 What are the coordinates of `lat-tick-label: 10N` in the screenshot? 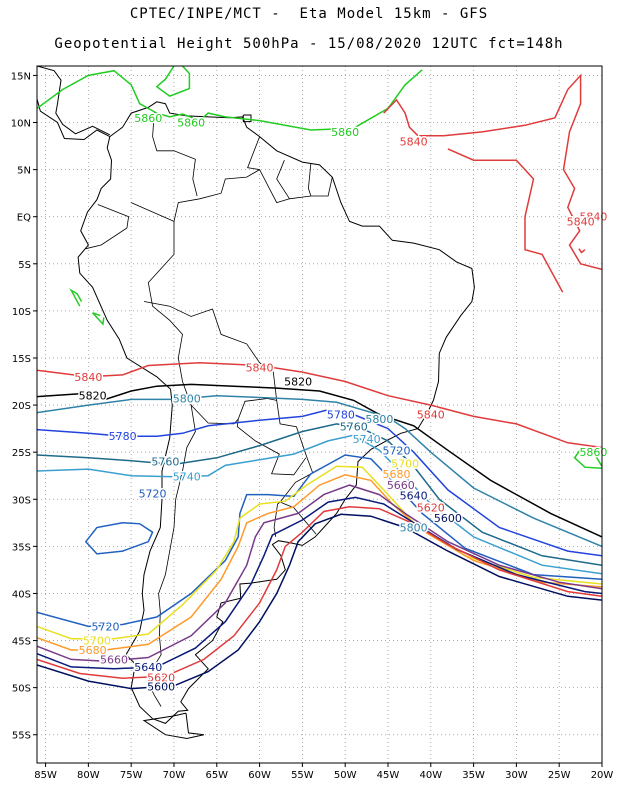 It's located at (21, 124).